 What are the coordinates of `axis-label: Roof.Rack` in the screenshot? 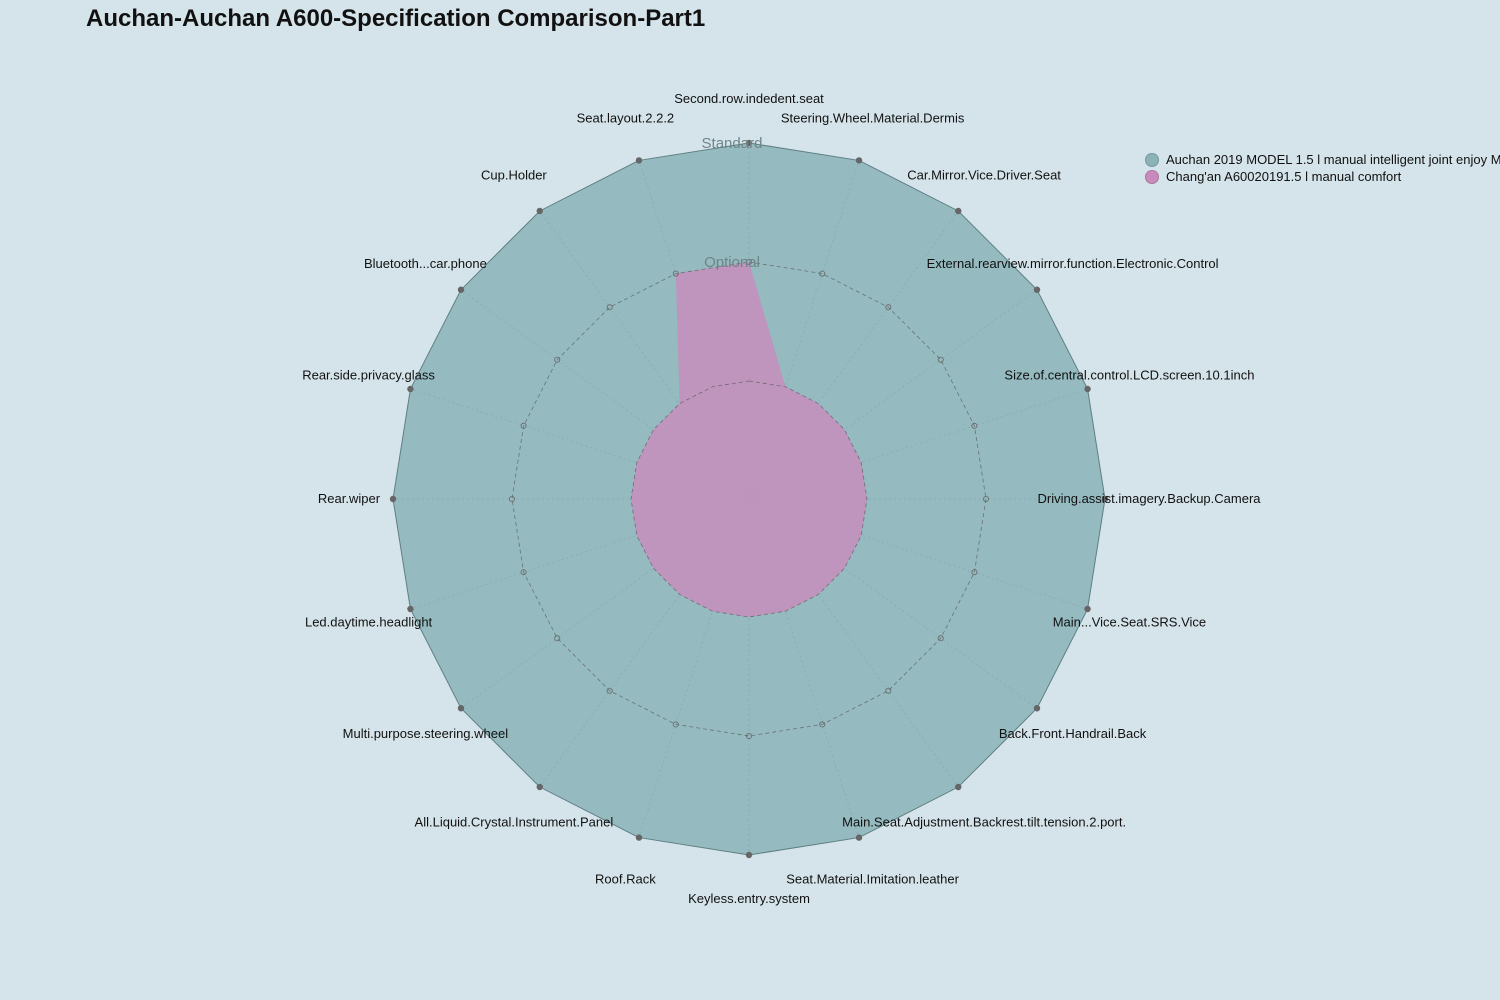 It's located at (625, 878).